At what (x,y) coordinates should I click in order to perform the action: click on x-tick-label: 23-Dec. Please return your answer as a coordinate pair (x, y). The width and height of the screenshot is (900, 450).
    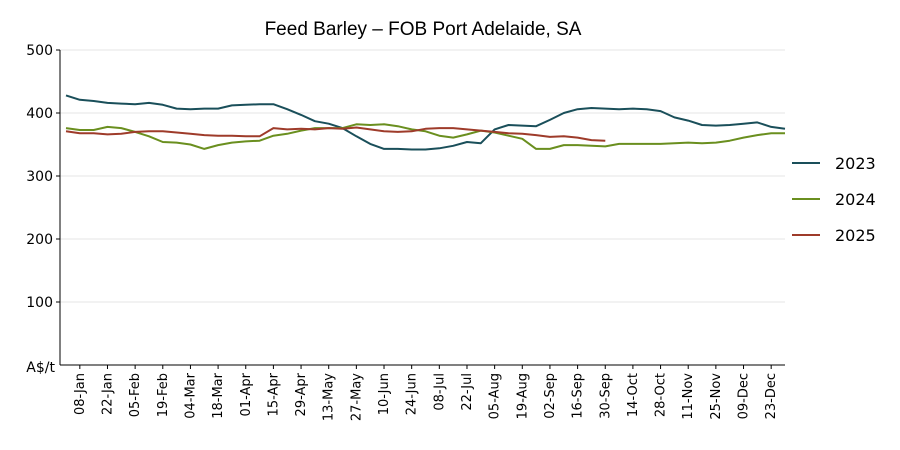
    Looking at the image, I should click on (771, 396).